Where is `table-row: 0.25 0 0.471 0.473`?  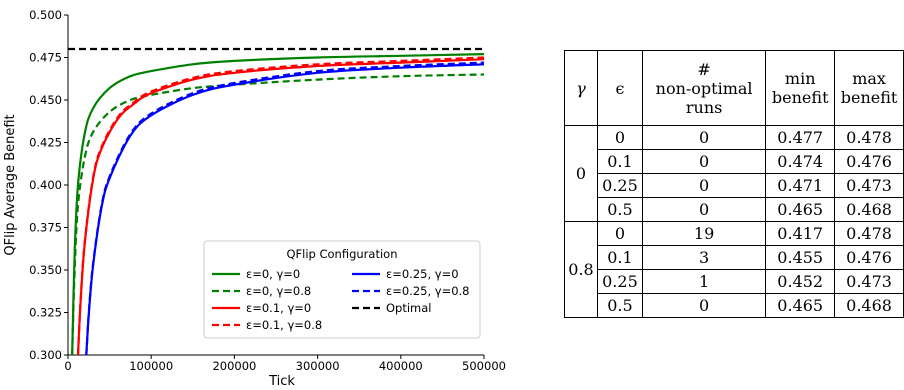
table-row: 0.25 0 0.471 0.473 is located at coordinates (734, 185).